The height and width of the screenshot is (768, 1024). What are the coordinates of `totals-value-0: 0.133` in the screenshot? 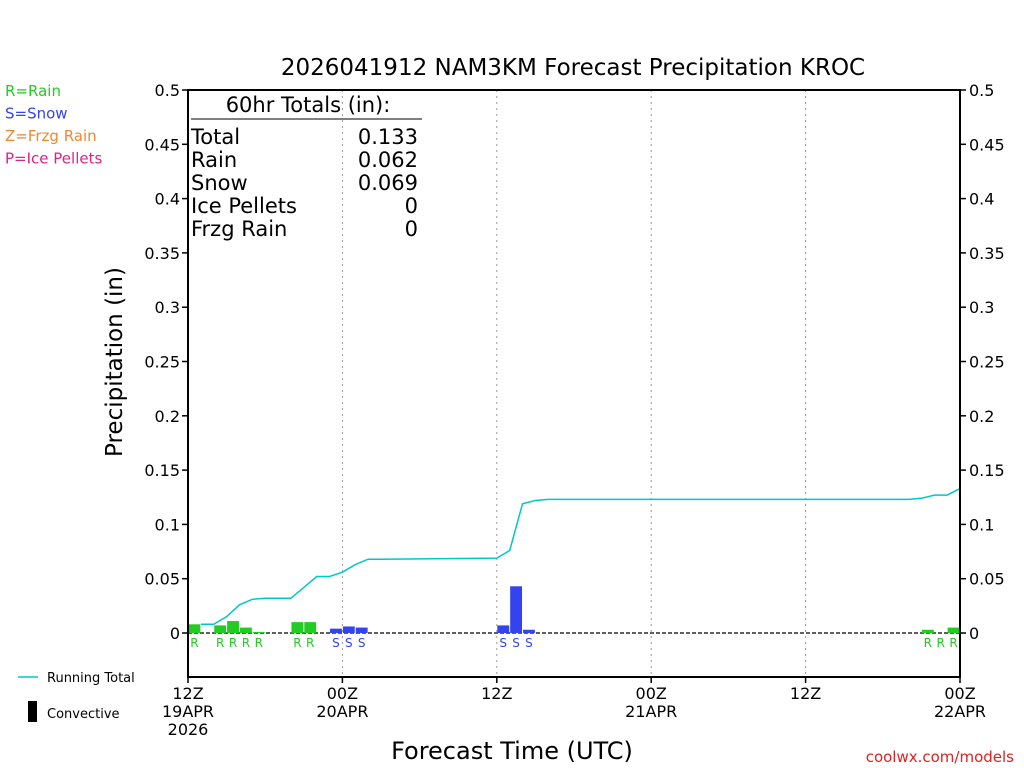 It's located at (388, 137).